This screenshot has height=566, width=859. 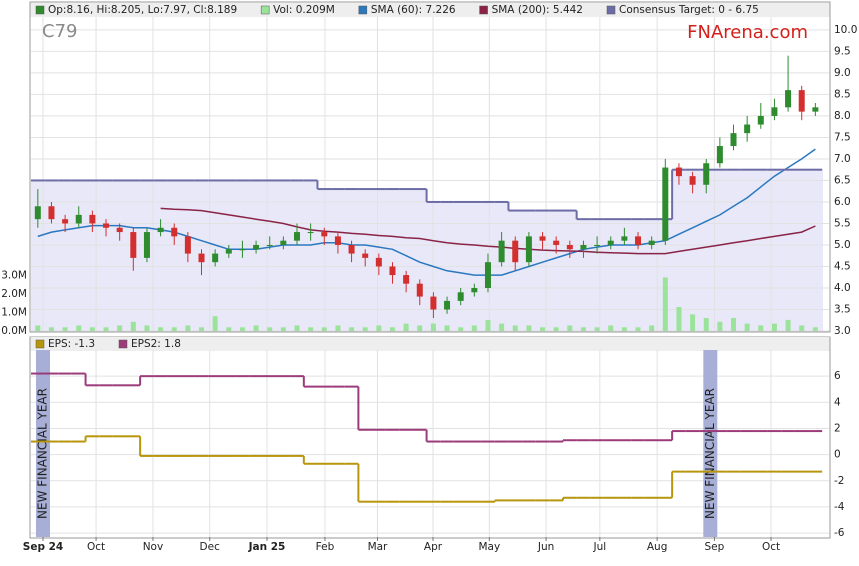 I want to click on y-tick-label: 5.0, so click(x=842, y=245).